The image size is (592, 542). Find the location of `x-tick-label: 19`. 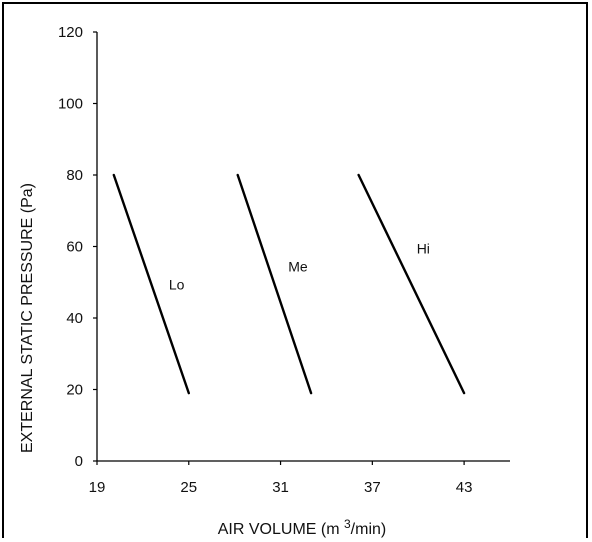

x-tick-label: 19 is located at coordinates (97, 487).